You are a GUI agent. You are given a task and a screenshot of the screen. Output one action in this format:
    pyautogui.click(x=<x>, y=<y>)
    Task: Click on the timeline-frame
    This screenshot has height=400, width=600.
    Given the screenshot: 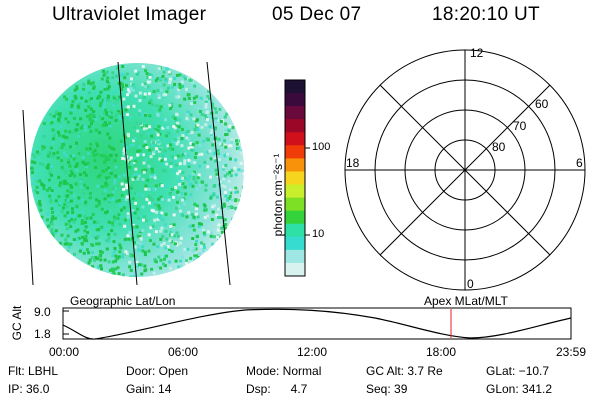 What is the action you would take?
    pyautogui.click(x=317, y=323)
    